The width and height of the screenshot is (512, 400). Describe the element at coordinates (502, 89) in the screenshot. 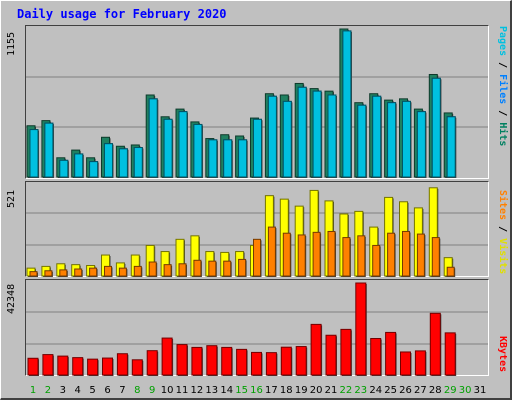

I see `legend-entry: Files` at that location.